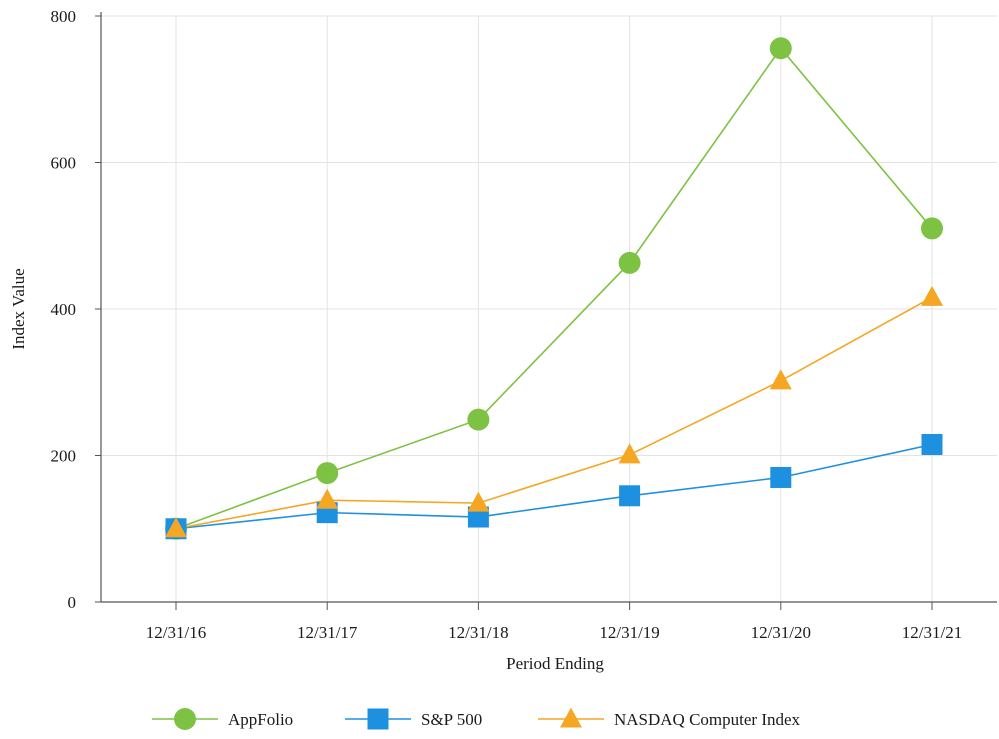  What do you see at coordinates (260, 719) in the screenshot?
I see `legend-label: AppFolio` at bounding box center [260, 719].